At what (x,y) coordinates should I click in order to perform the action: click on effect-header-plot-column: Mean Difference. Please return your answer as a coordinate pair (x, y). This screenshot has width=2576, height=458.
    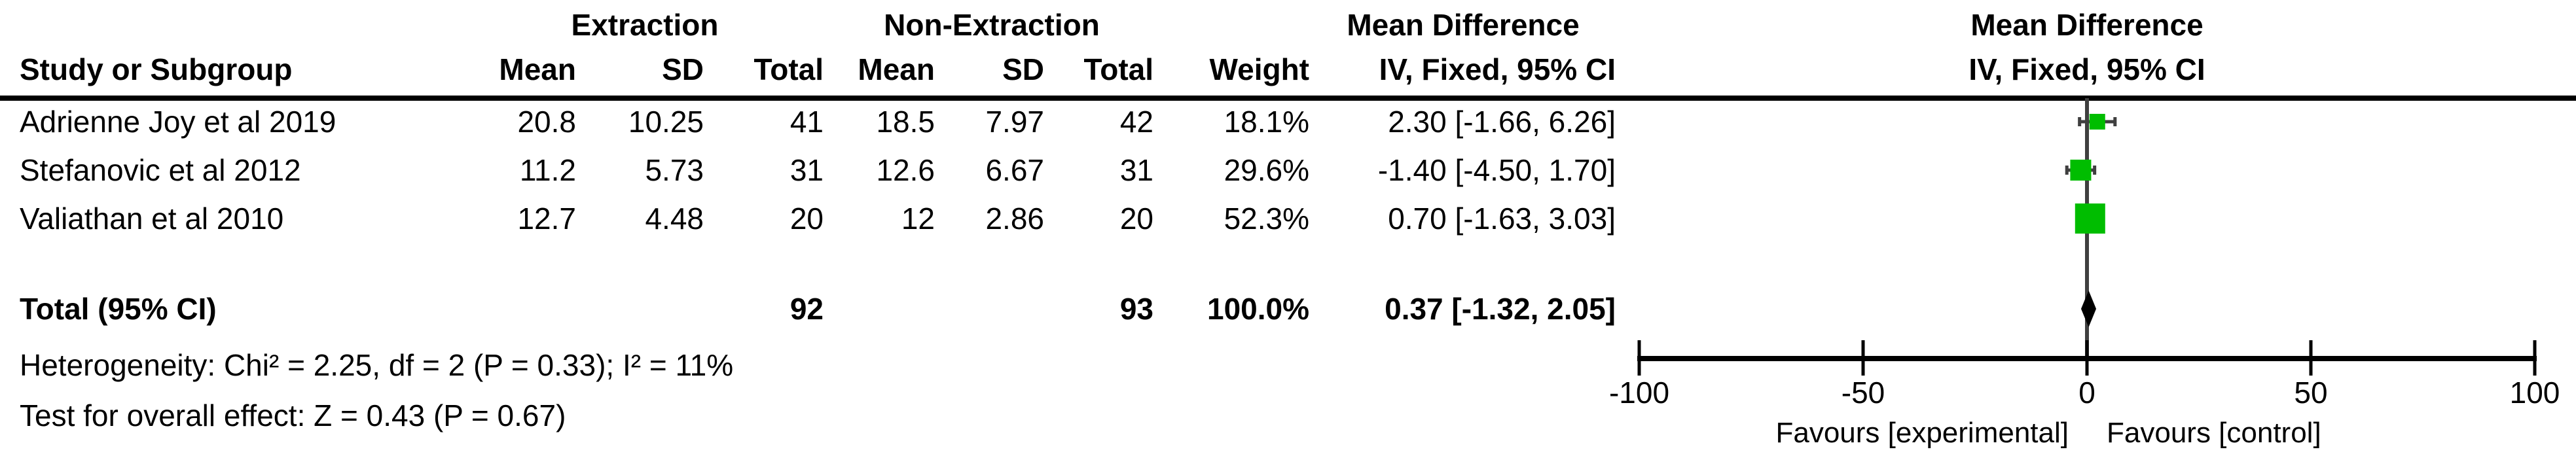
    Looking at the image, I should click on (2087, 25).